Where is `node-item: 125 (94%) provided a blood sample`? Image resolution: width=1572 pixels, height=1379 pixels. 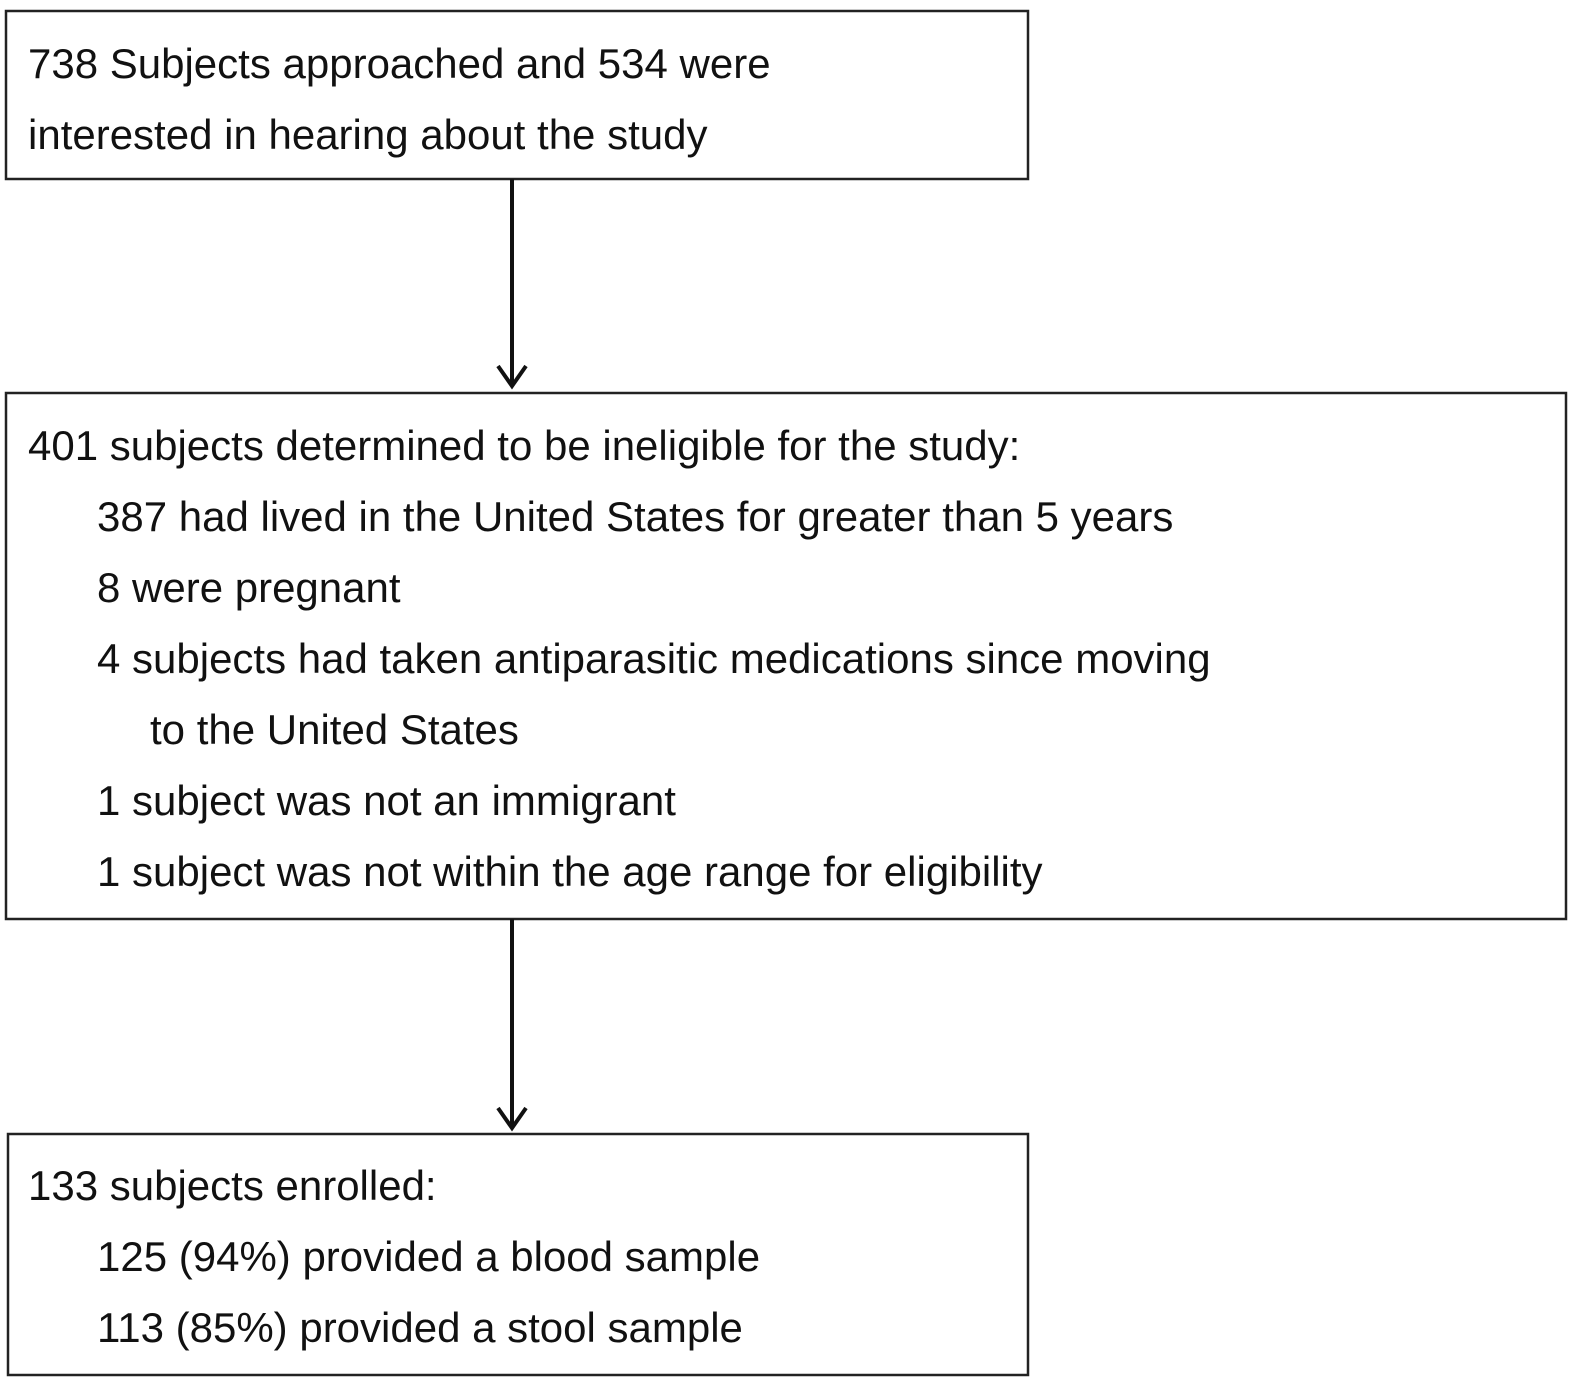
node-item: 125 (94%) provided a blood sample is located at coordinates (428, 1256).